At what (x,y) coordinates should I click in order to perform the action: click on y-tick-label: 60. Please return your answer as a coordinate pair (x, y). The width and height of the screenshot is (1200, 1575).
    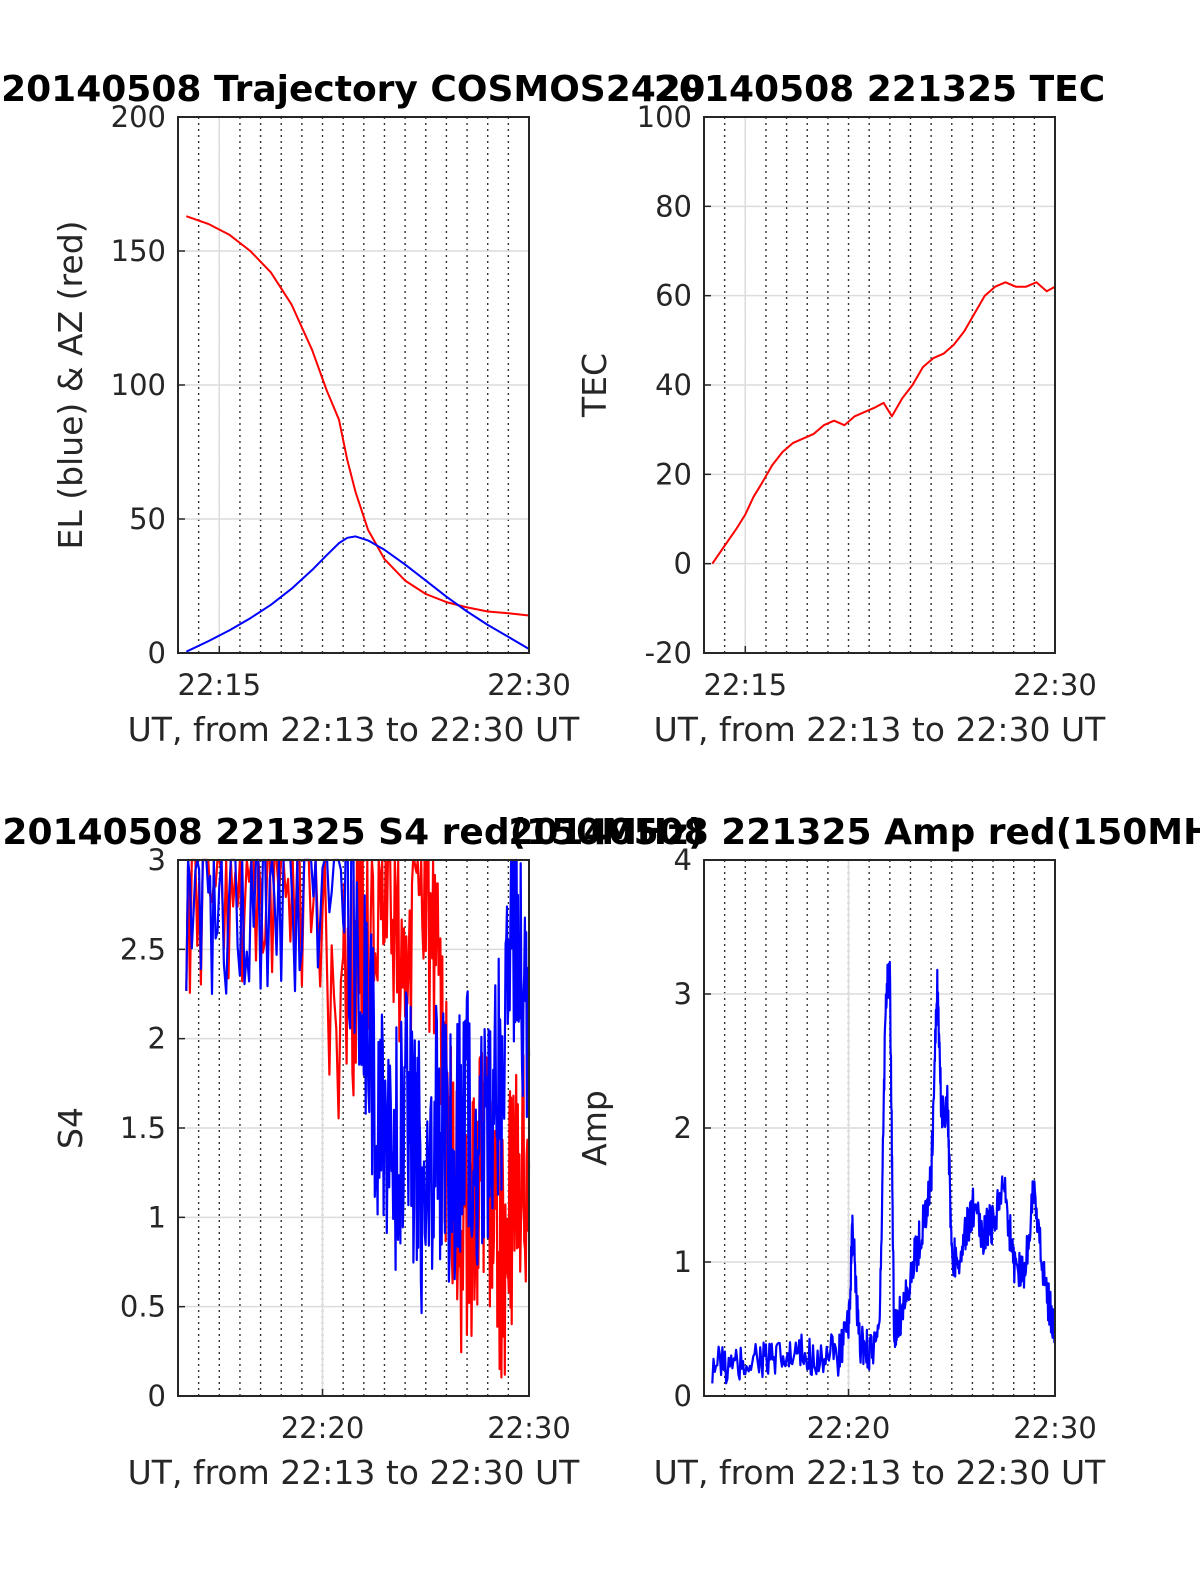
    Looking at the image, I should click on (673, 296).